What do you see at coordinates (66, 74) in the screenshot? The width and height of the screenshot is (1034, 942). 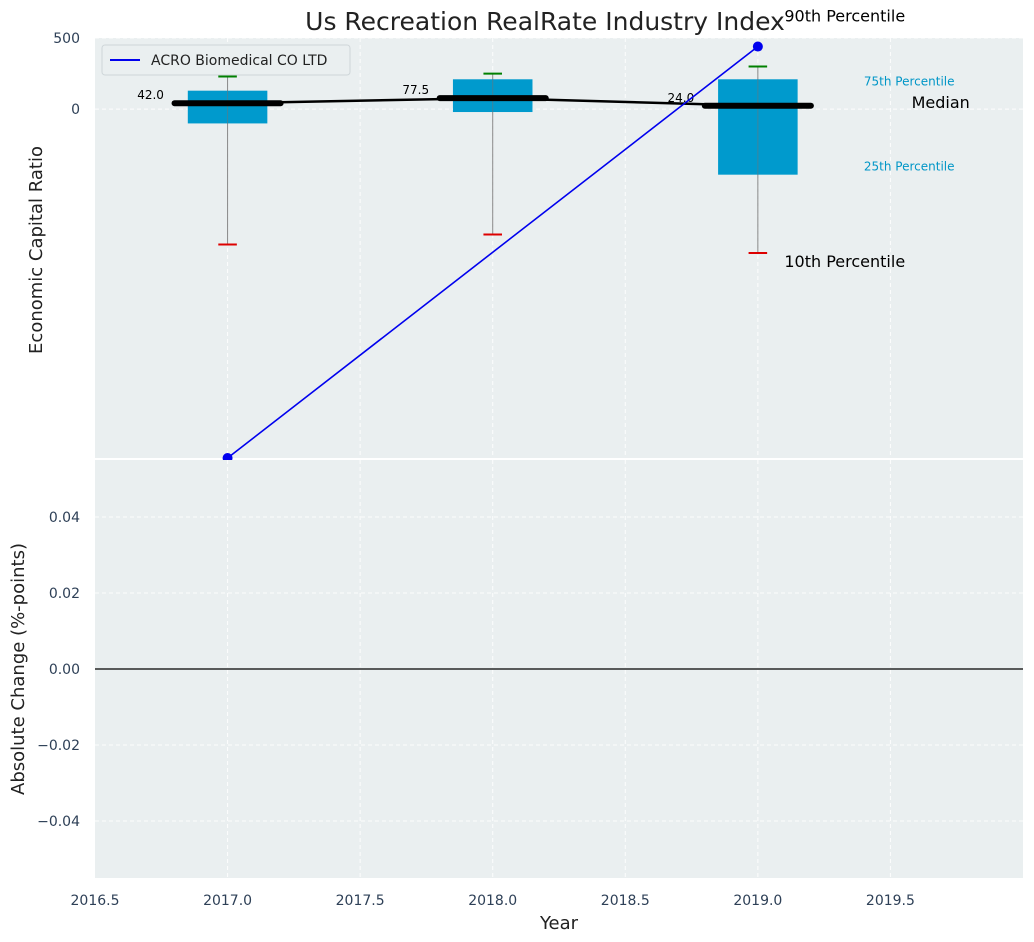 I see `top-y-ticks: 0 500` at bounding box center [66, 74].